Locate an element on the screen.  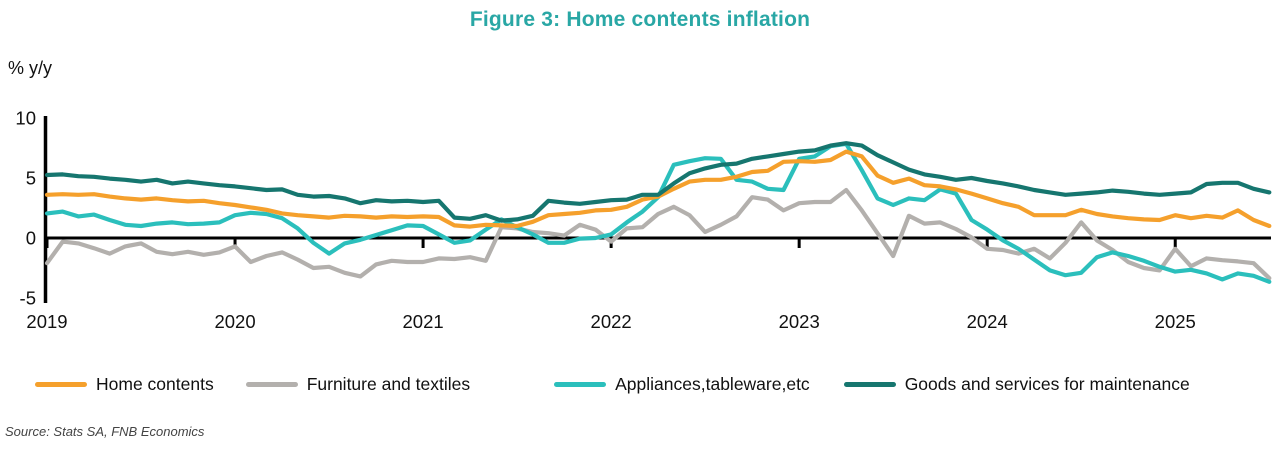
x-axis-year-label: 2023 is located at coordinates (799, 321).